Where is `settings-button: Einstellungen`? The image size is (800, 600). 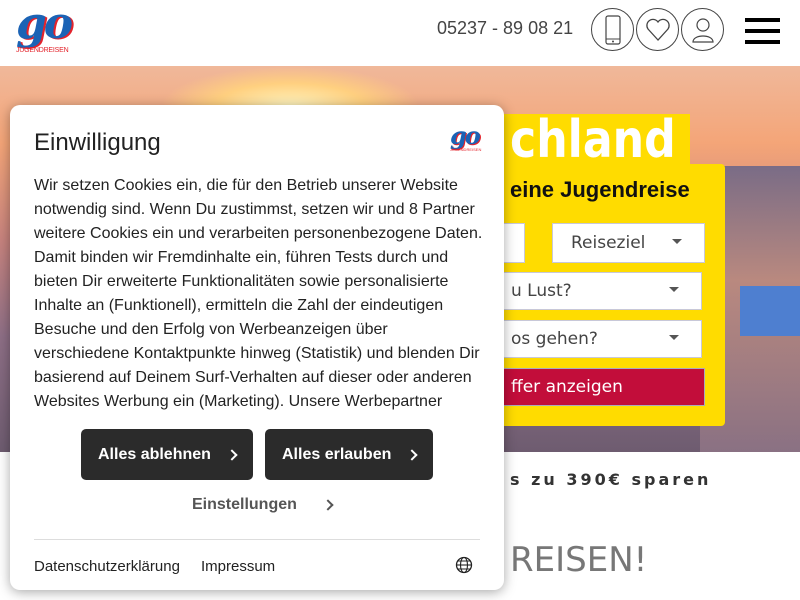
settings-button: Einstellungen is located at coordinates (263, 505).